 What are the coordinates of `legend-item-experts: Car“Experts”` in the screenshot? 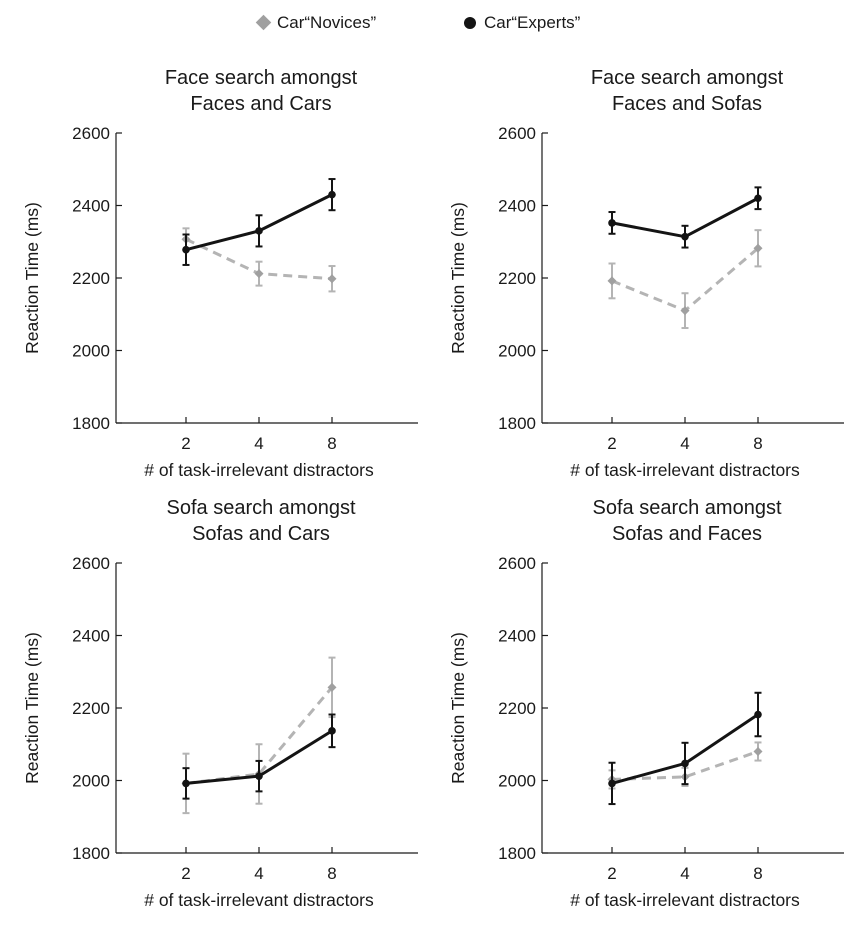 It's located at (522, 23).